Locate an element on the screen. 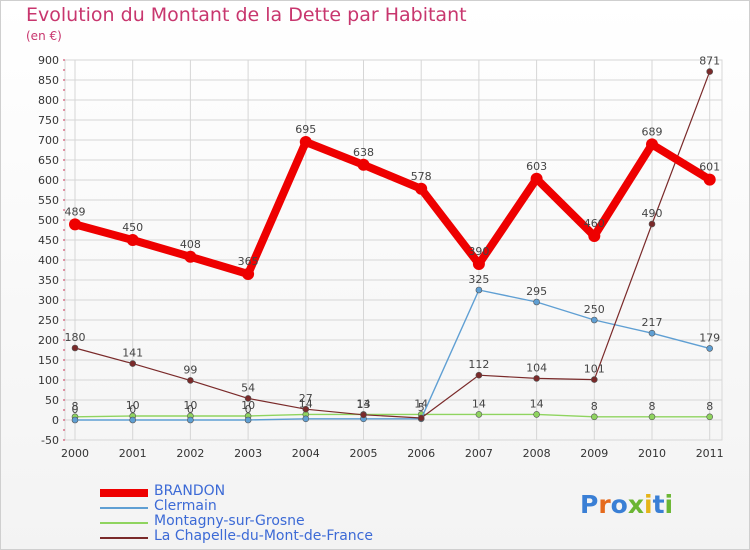 The height and width of the screenshot is (550, 750). y-tick-label: 750 is located at coordinates (48, 120).